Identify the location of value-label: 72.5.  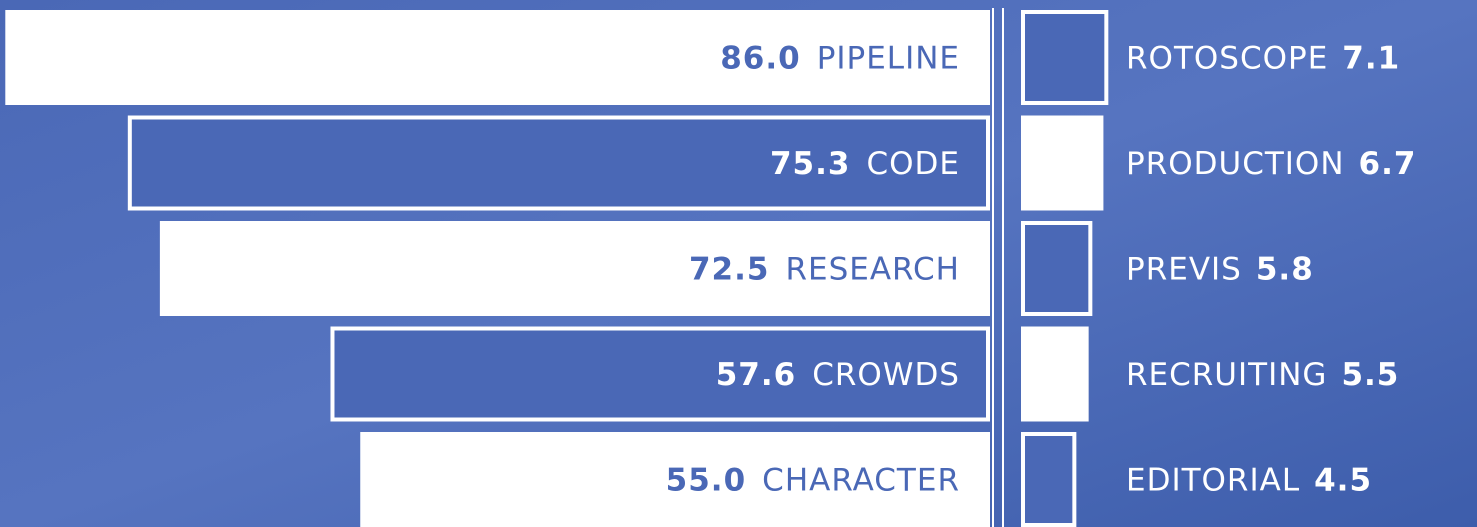
(729, 269).